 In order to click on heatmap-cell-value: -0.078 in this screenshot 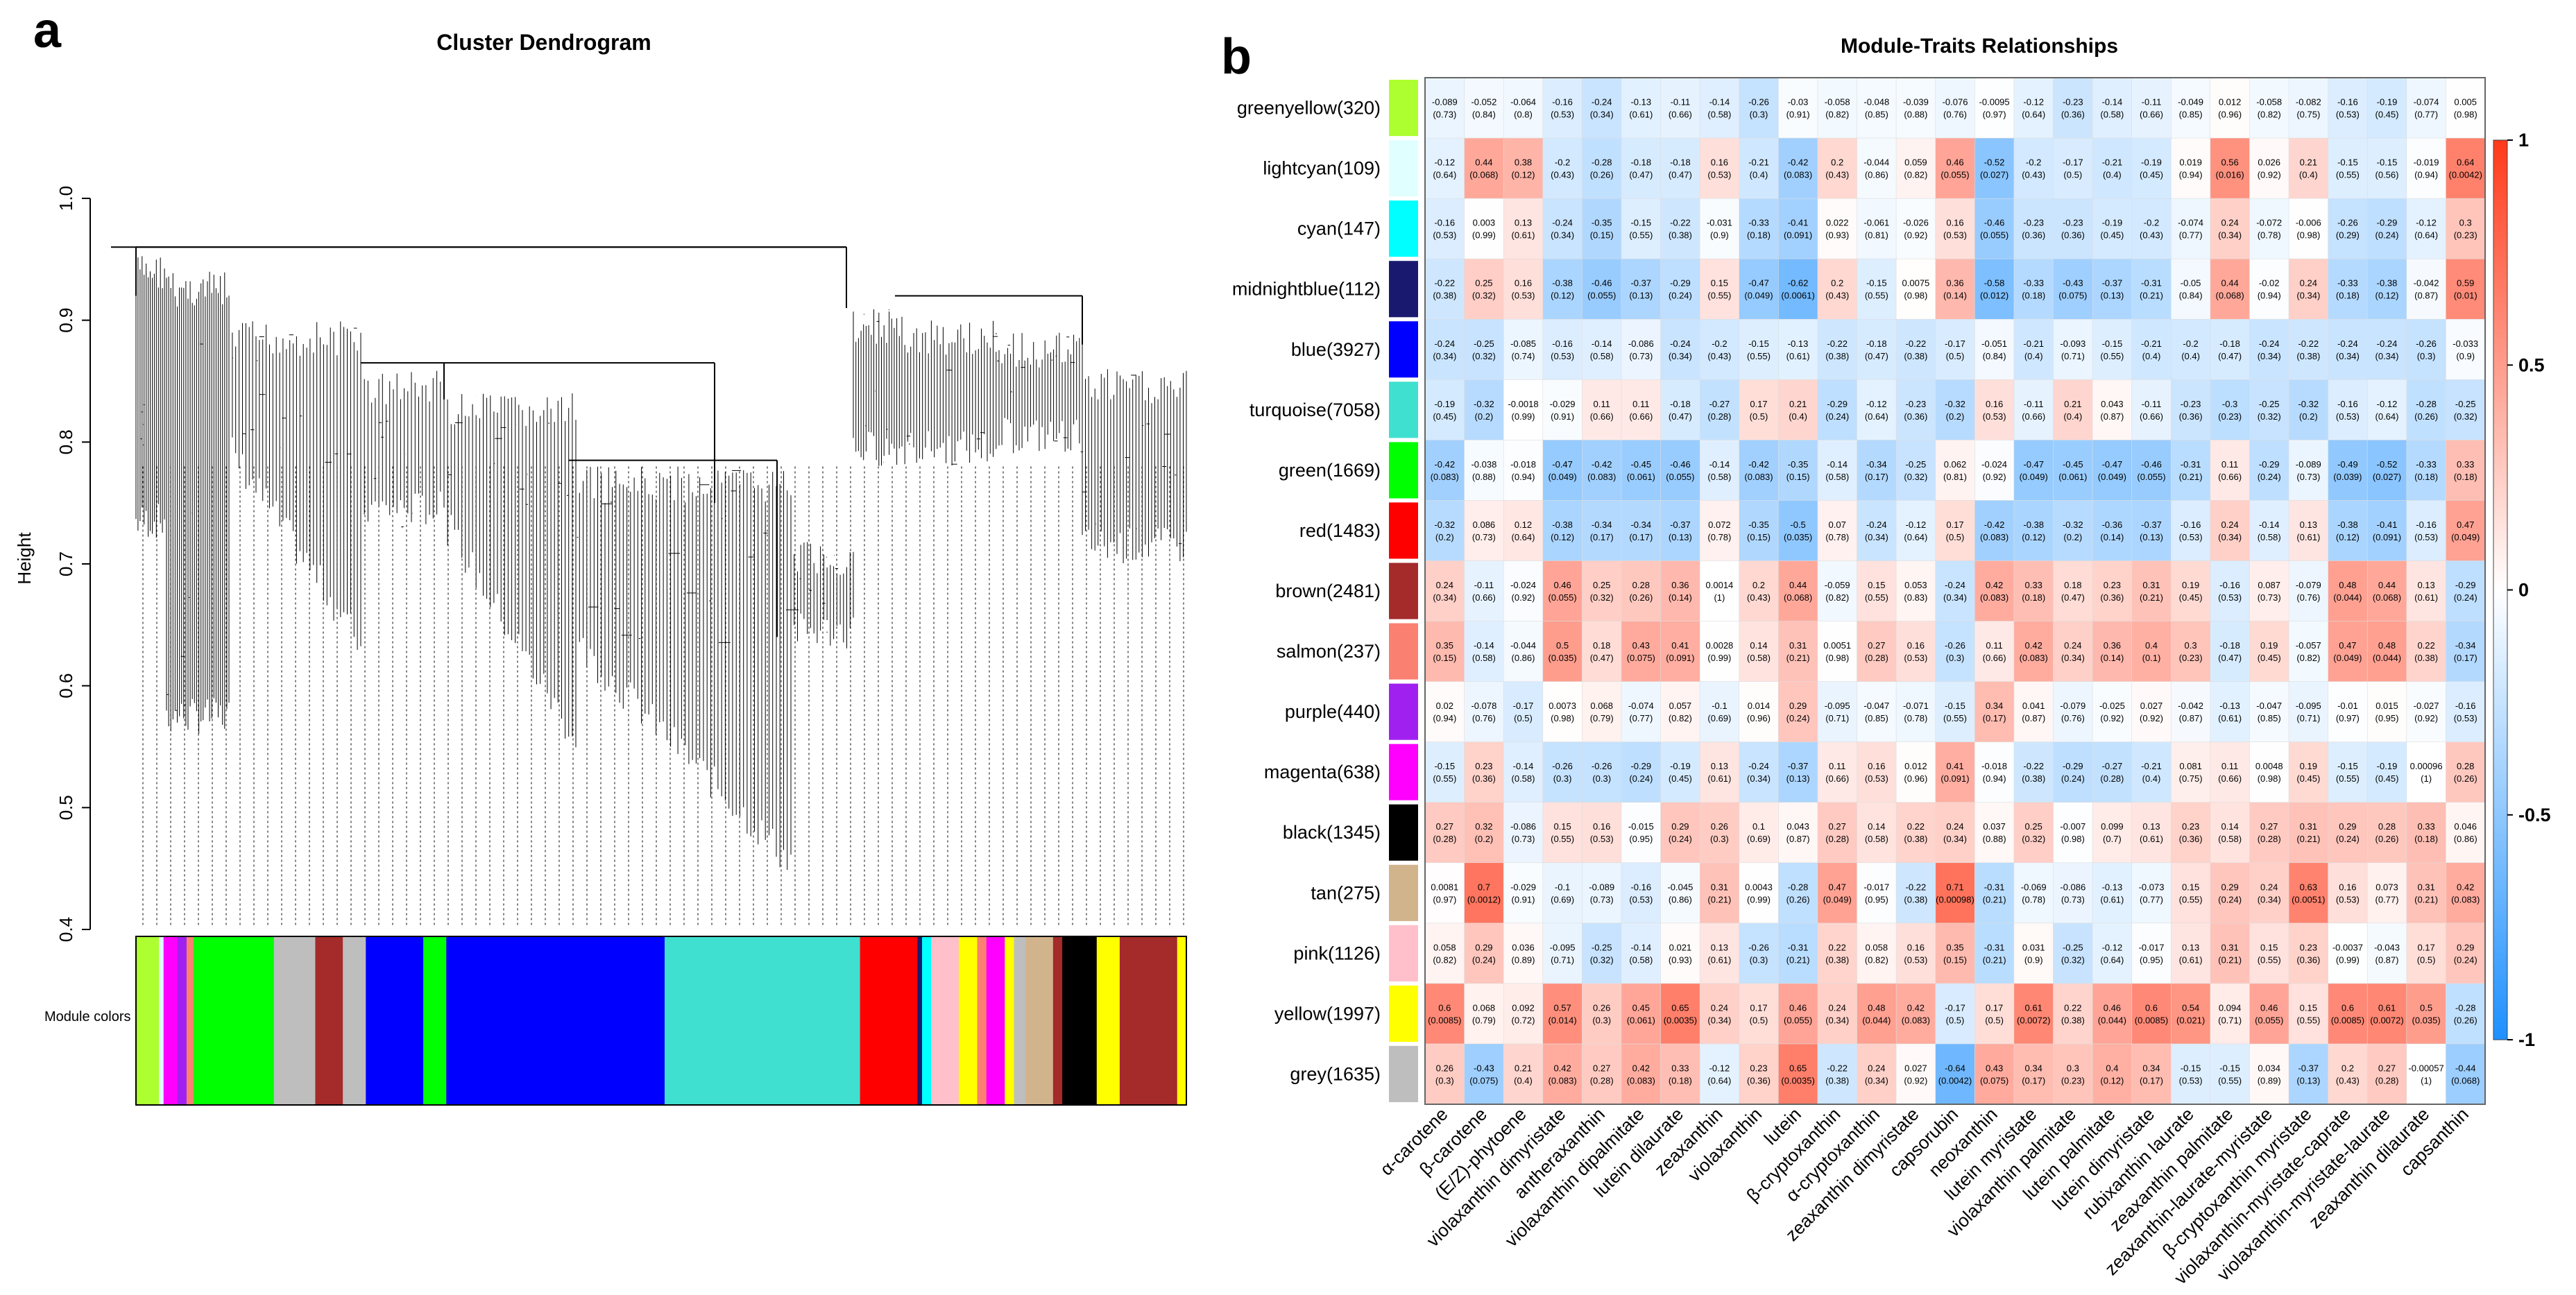, I will do `click(1483, 706)`.